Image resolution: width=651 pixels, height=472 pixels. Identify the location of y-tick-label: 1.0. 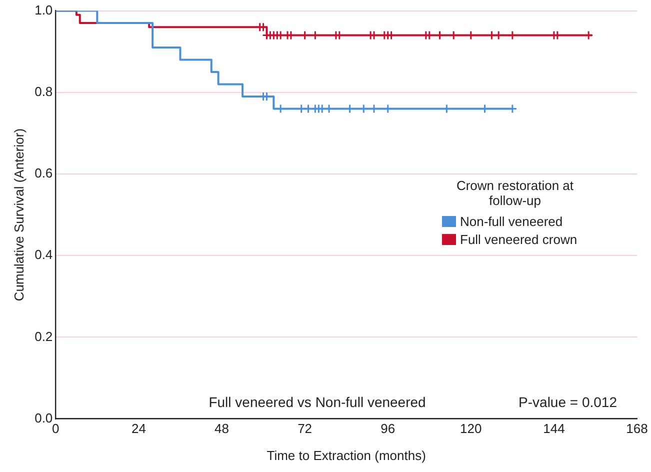
(43, 10).